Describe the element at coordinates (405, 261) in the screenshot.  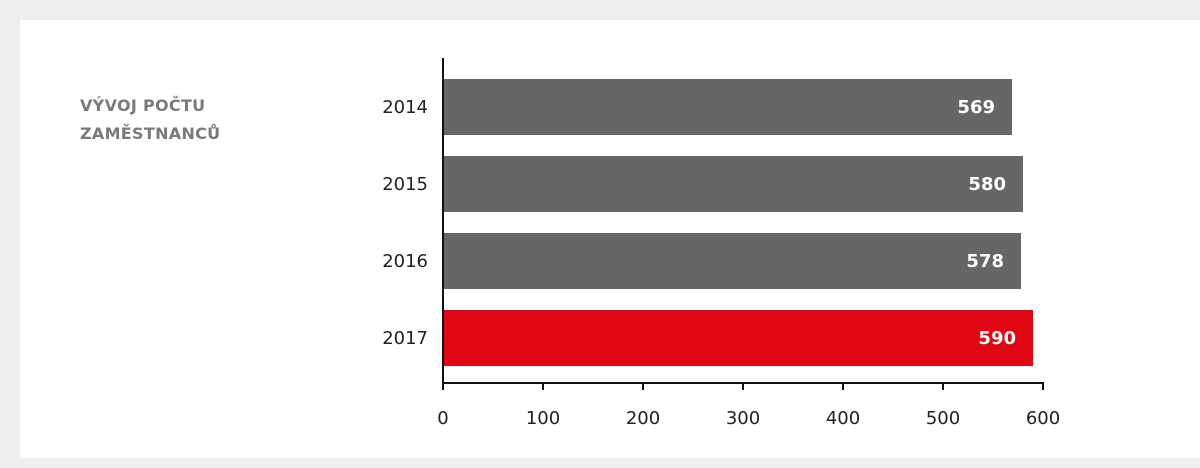
I see `y-tick-label: 2016` at that location.